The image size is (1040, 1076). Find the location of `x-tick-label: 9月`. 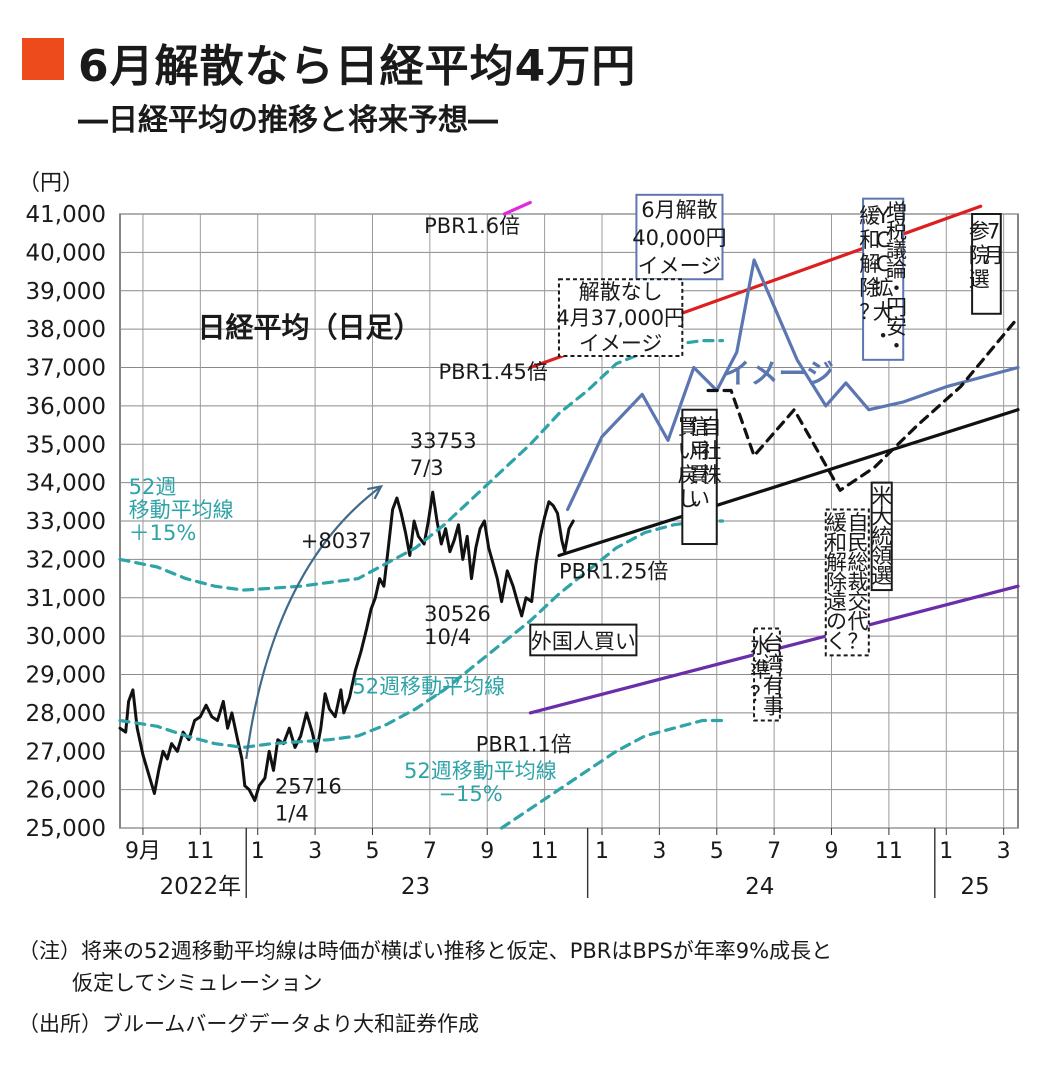

x-tick-label: 9月 is located at coordinates (143, 851).